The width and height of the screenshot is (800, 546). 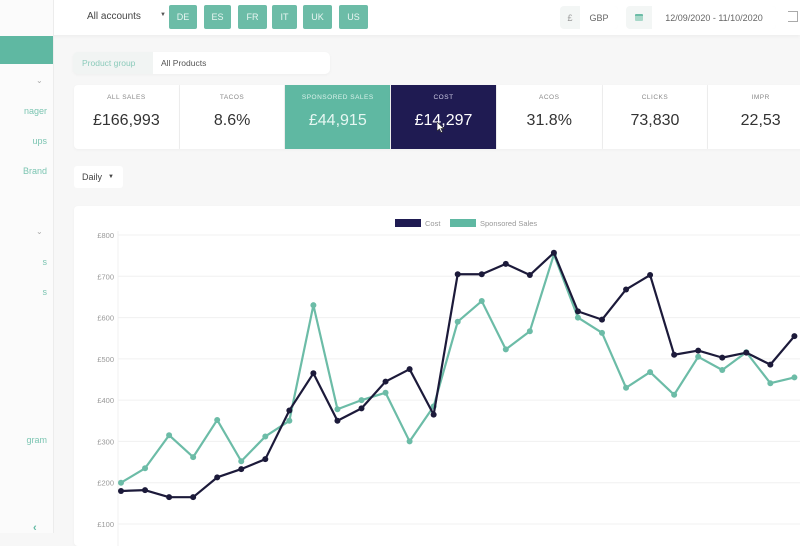 What do you see at coordinates (284, 17) in the screenshot?
I see `marketplace-it-button: IT` at bounding box center [284, 17].